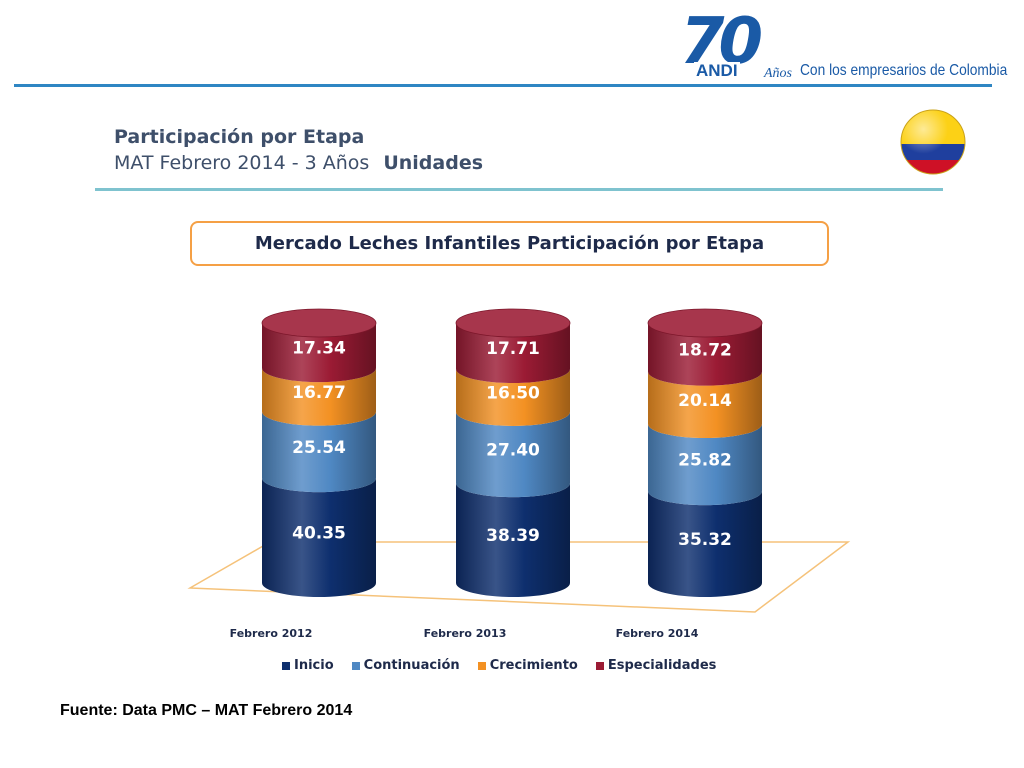  What do you see at coordinates (705, 461) in the screenshot?
I see `data-label: 25.82` at bounding box center [705, 461].